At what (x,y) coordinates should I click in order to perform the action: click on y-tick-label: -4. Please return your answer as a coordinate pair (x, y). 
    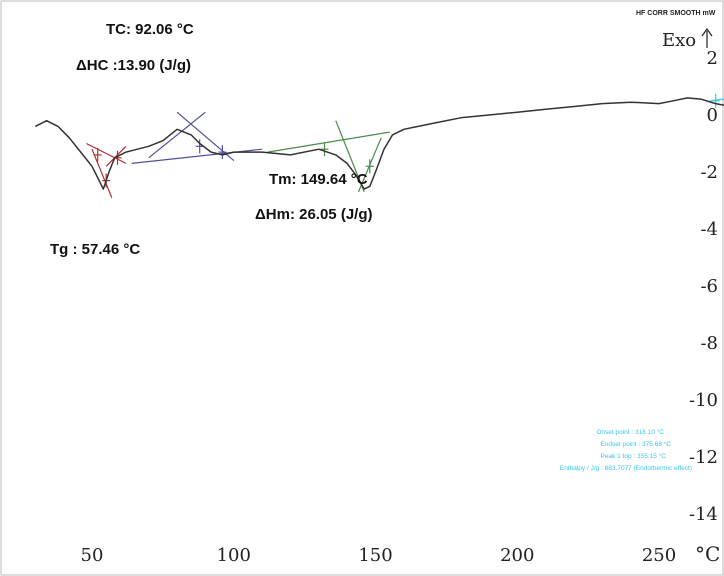
    Looking at the image, I should click on (709, 229).